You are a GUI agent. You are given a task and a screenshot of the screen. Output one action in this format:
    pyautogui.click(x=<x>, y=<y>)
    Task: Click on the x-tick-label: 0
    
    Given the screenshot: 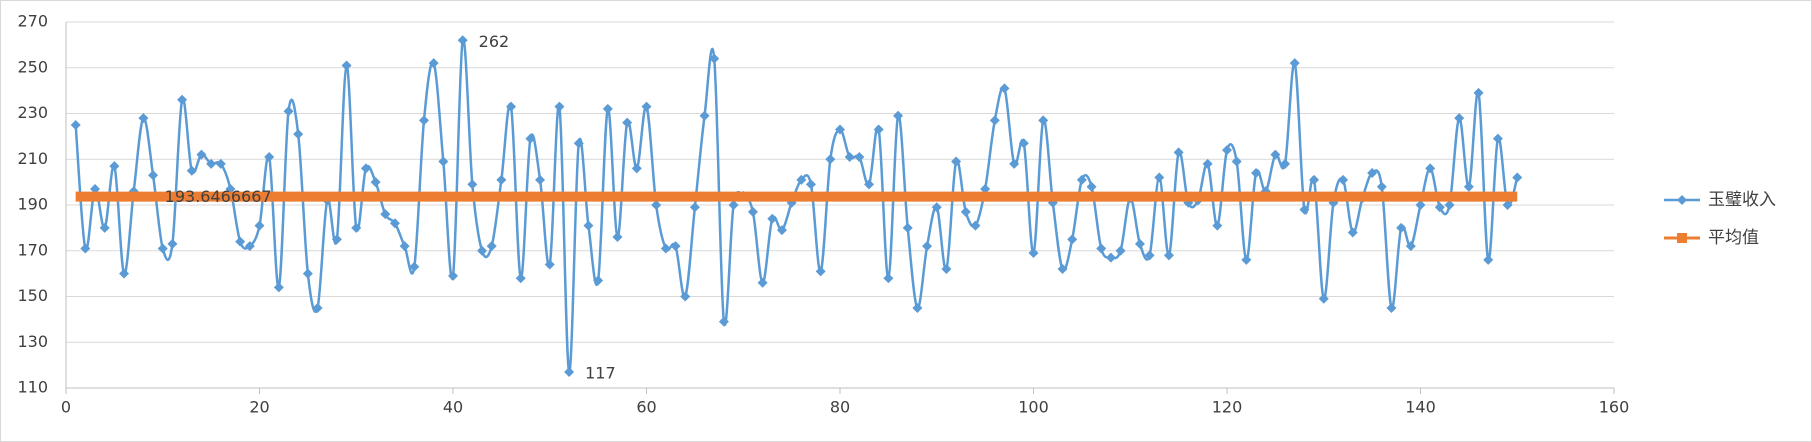 What is the action you would take?
    pyautogui.click(x=66, y=407)
    